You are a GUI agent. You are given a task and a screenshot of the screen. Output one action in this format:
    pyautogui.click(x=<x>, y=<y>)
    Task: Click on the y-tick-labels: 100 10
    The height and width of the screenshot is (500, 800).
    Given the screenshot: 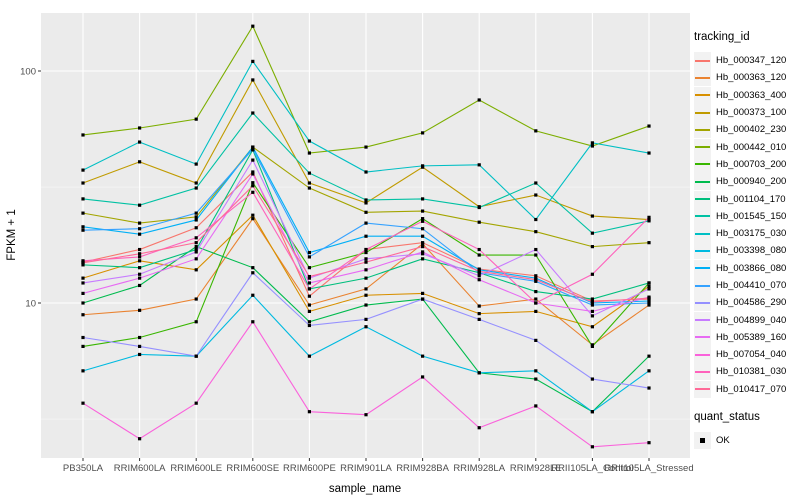 What is the action you would take?
    pyautogui.click(x=28, y=188)
    